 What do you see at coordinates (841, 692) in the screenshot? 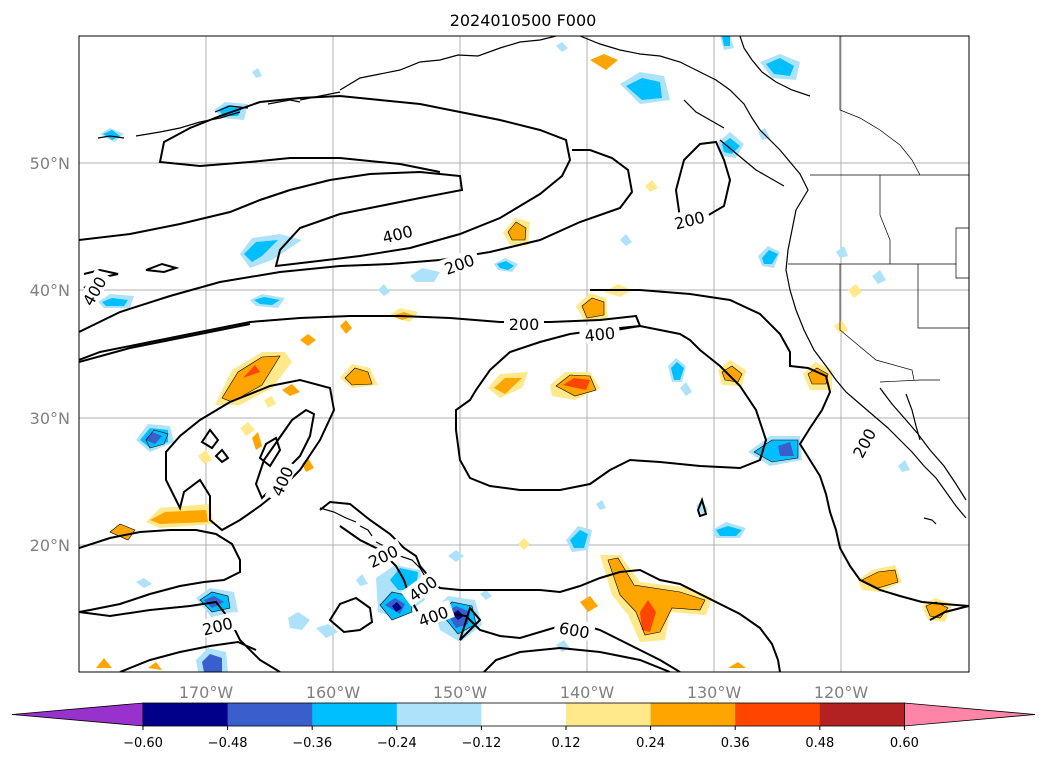
I see `lon-label: 120°W` at bounding box center [841, 692].